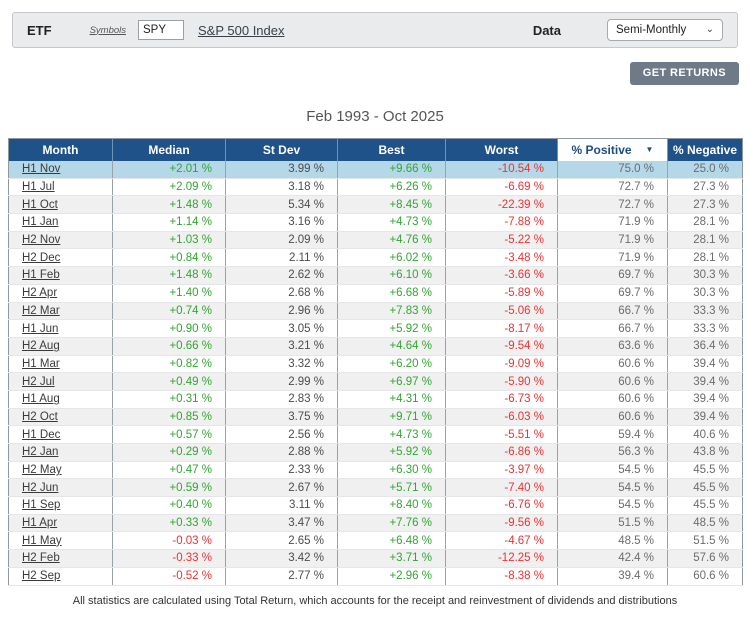  Describe the element at coordinates (40, 204) in the screenshot. I see `month-link: H1 Oct` at that location.